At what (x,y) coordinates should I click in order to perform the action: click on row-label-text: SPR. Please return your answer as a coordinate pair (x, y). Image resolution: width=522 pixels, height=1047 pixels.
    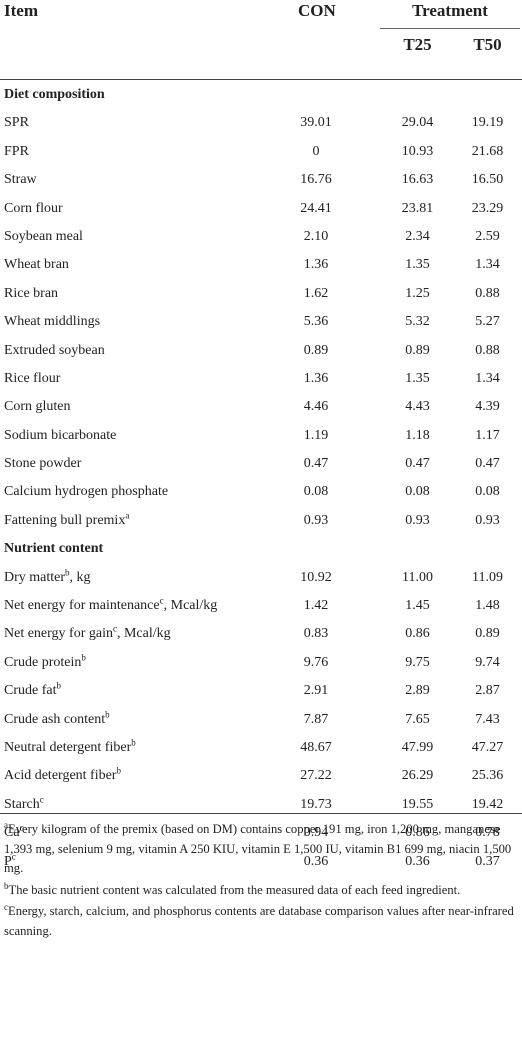
    Looking at the image, I should click on (16, 123).